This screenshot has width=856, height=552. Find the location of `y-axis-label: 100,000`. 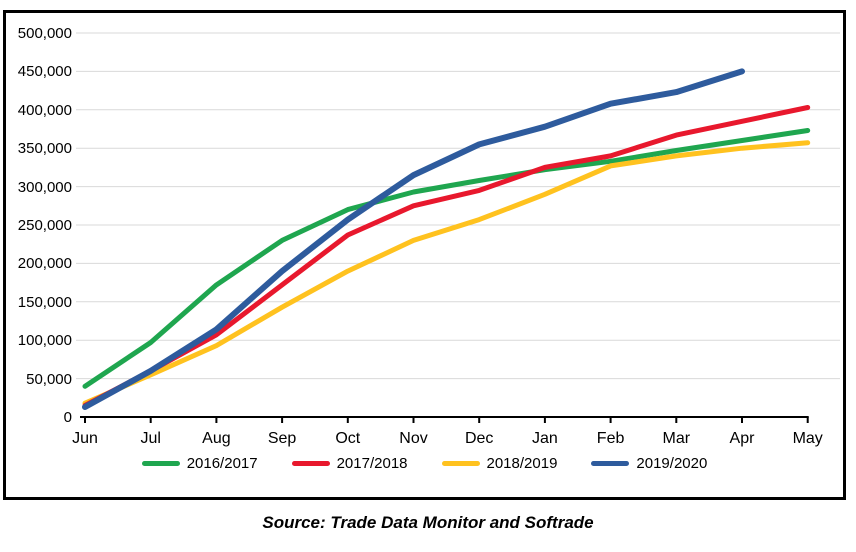

y-axis-label: 100,000 is located at coordinates (44, 341).